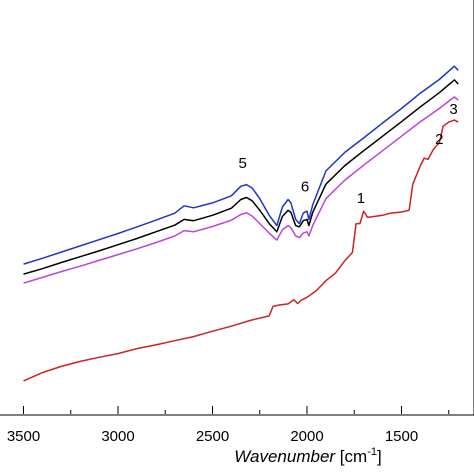  Describe the element at coordinates (401, 436) in the screenshot. I see `x-tick-label-1500: 1500` at that location.